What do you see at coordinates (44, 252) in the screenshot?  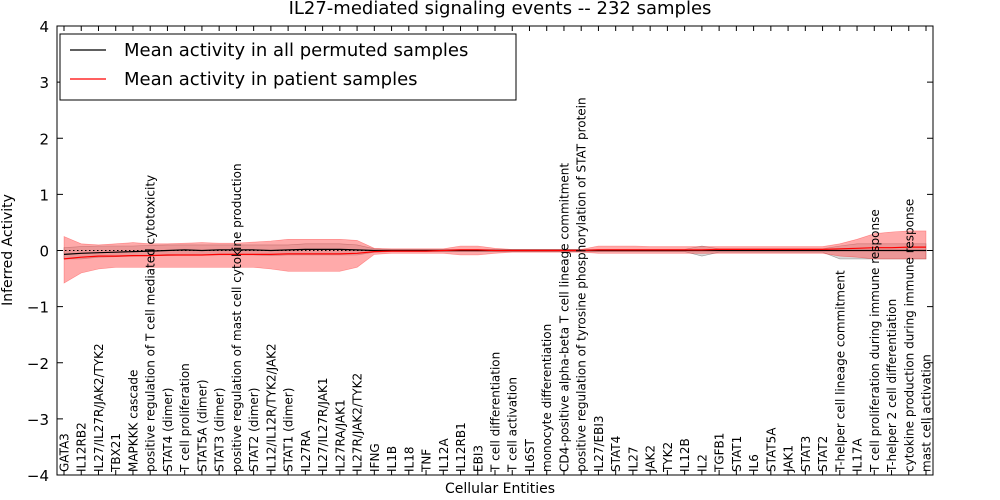 I see `y-tick-label: 0` at bounding box center [44, 252].